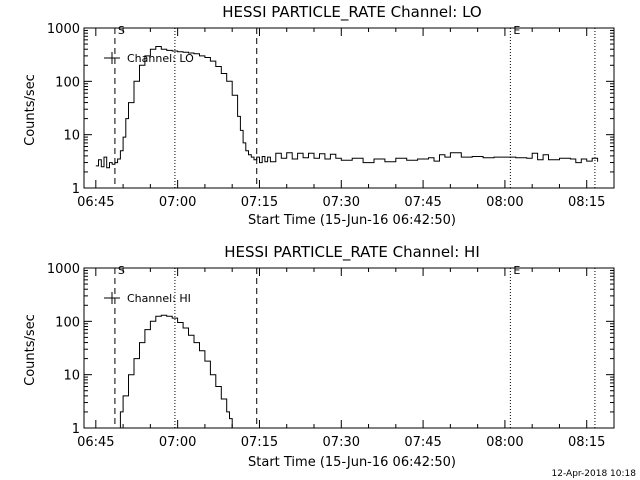 The width and height of the screenshot is (640, 480). What do you see at coordinates (175, 371) in the screenshot?
I see `series-line` at bounding box center [175, 371].